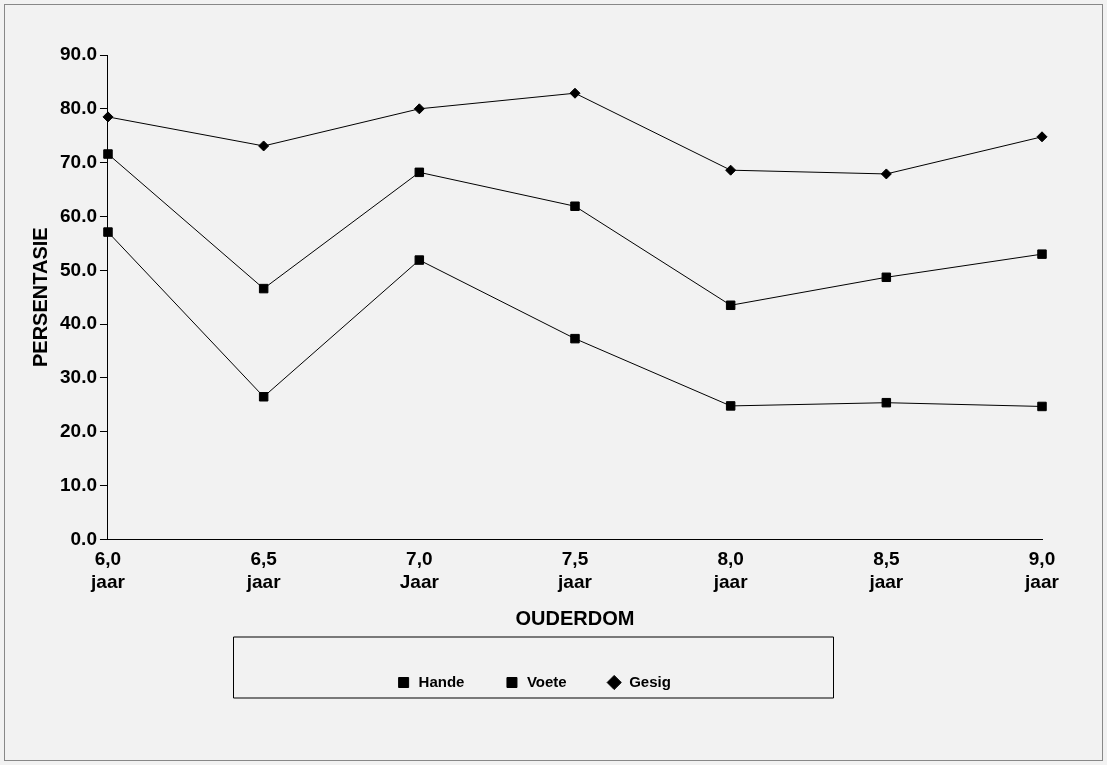 The height and width of the screenshot is (765, 1107). Describe the element at coordinates (263, 570) in the screenshot. I see `x-tick-label: 6,5 jaar` at that location.